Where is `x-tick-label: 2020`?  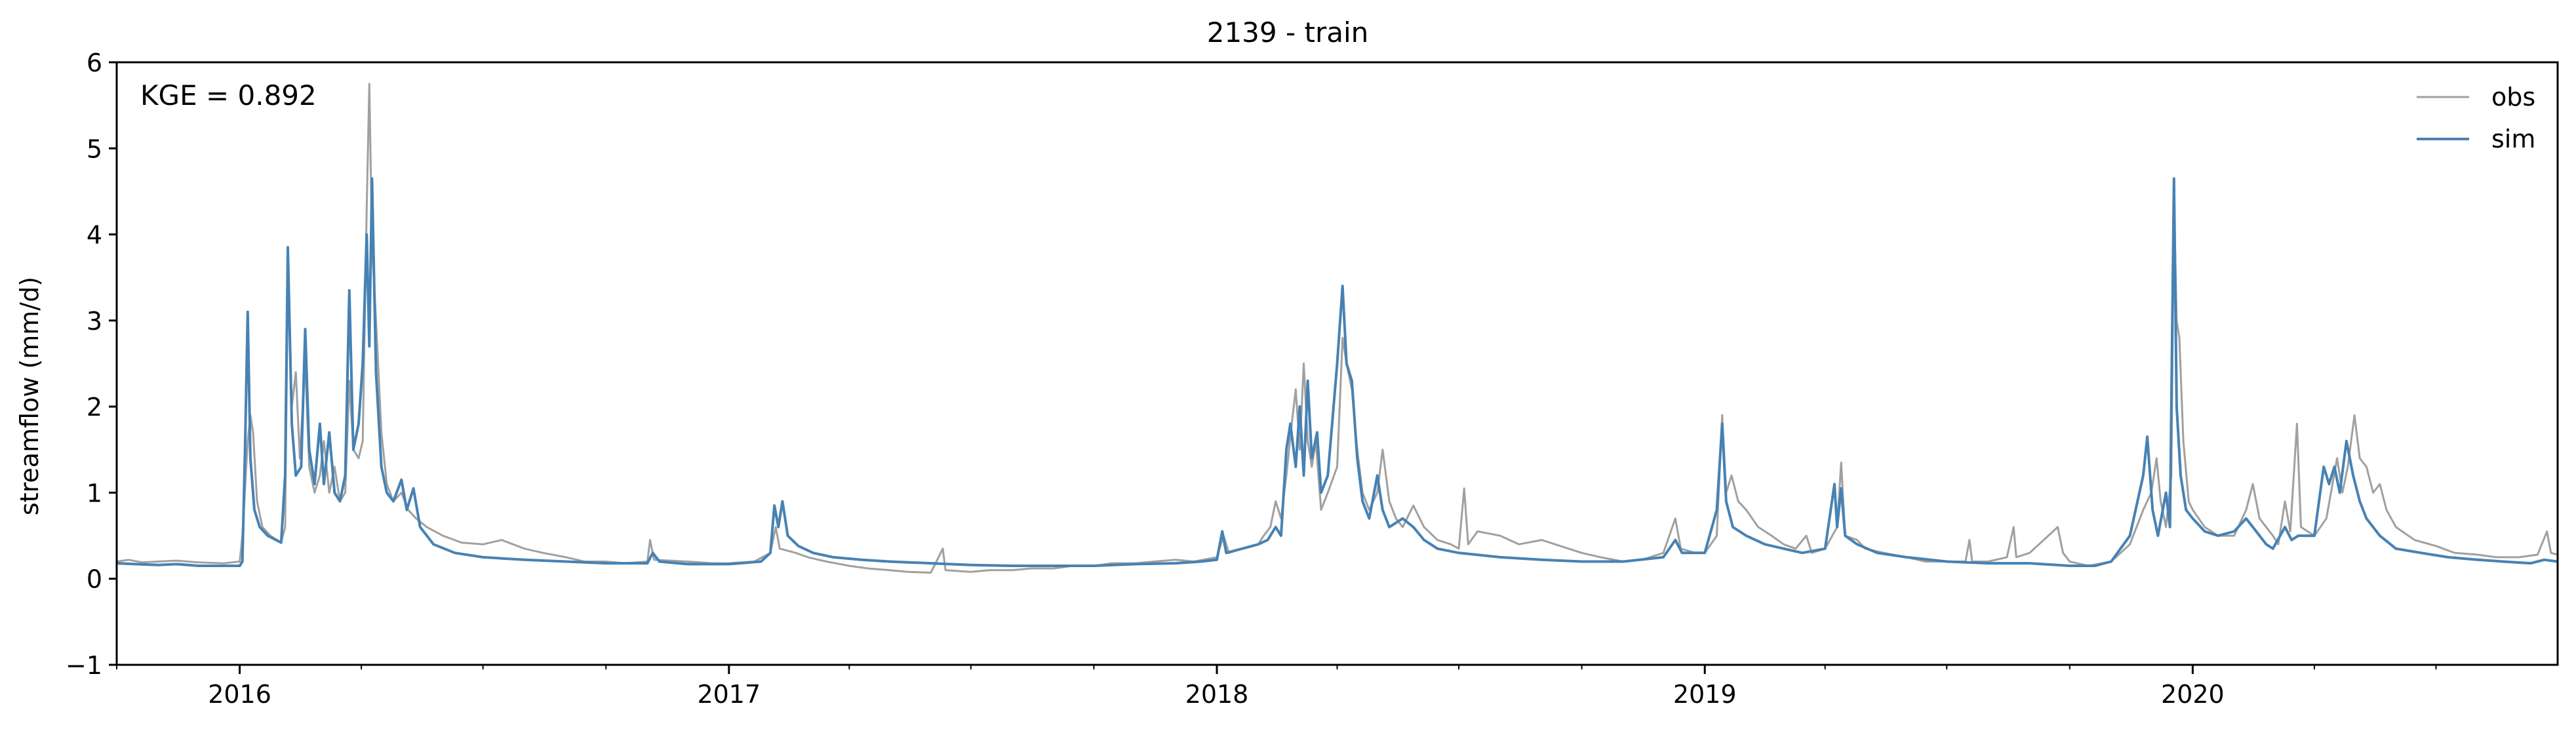
x-tick-label: 2020 is located at coordinates (2193, 694).